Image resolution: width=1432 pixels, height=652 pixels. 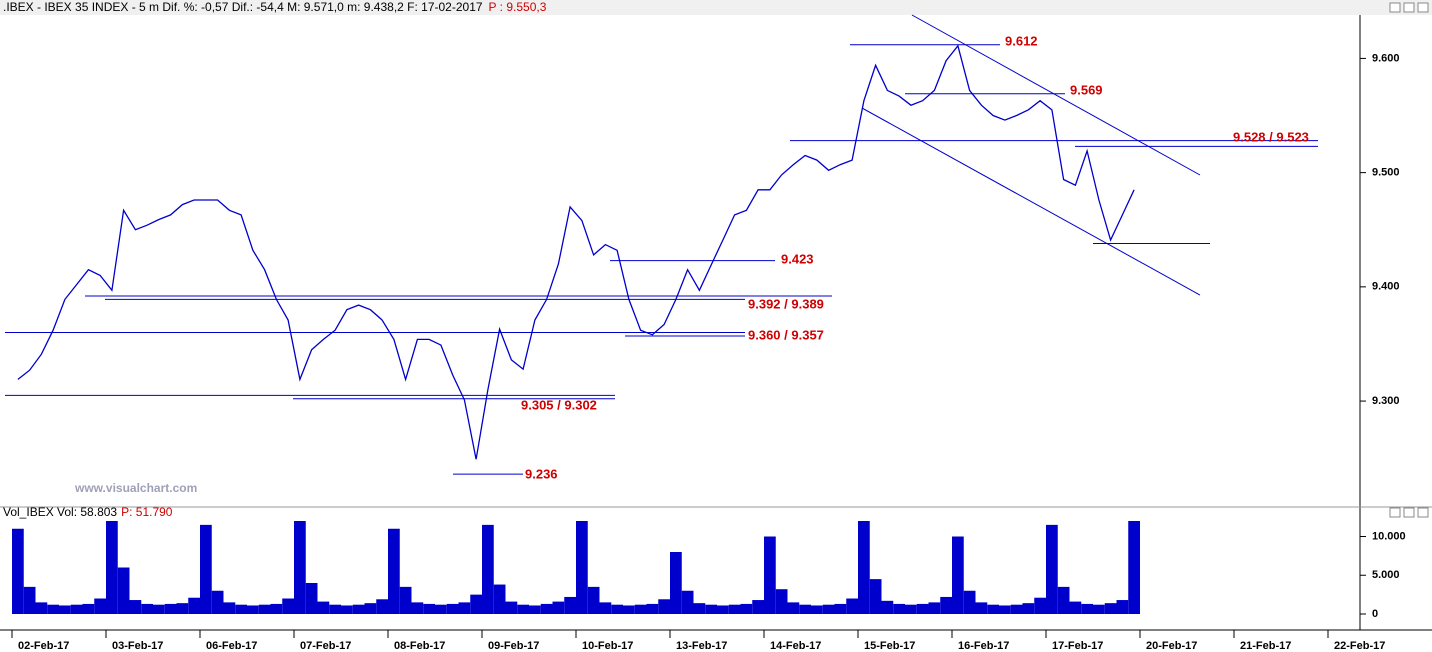 I want to click on header-bar, so click(x=716, y=7).